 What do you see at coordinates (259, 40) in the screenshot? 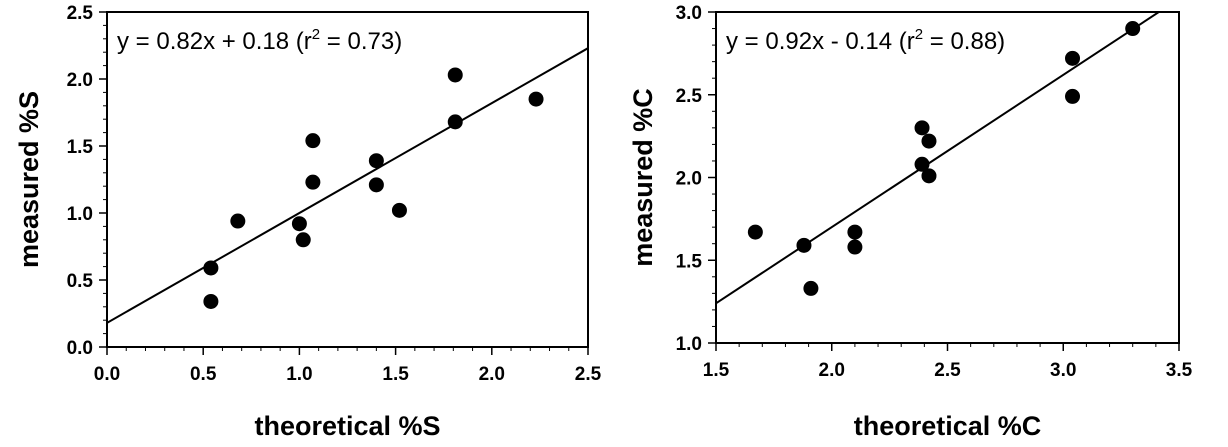
I see `regression-equation: y = 0.82x + 0.18 (r2 = 0.73)` at bounding box center [259, 40].